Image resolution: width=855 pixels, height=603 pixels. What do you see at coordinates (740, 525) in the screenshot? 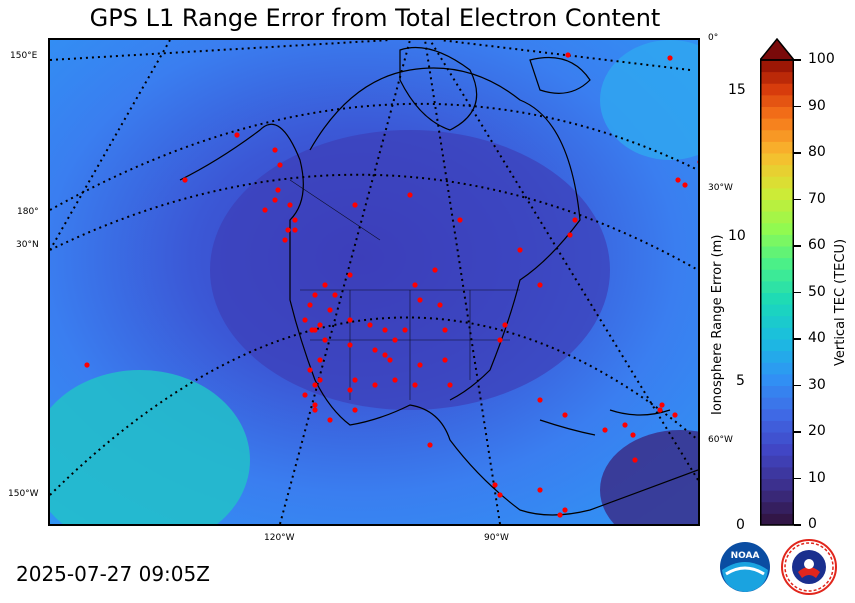
I see `range-tick: 0` at bounding box center [740, 525].